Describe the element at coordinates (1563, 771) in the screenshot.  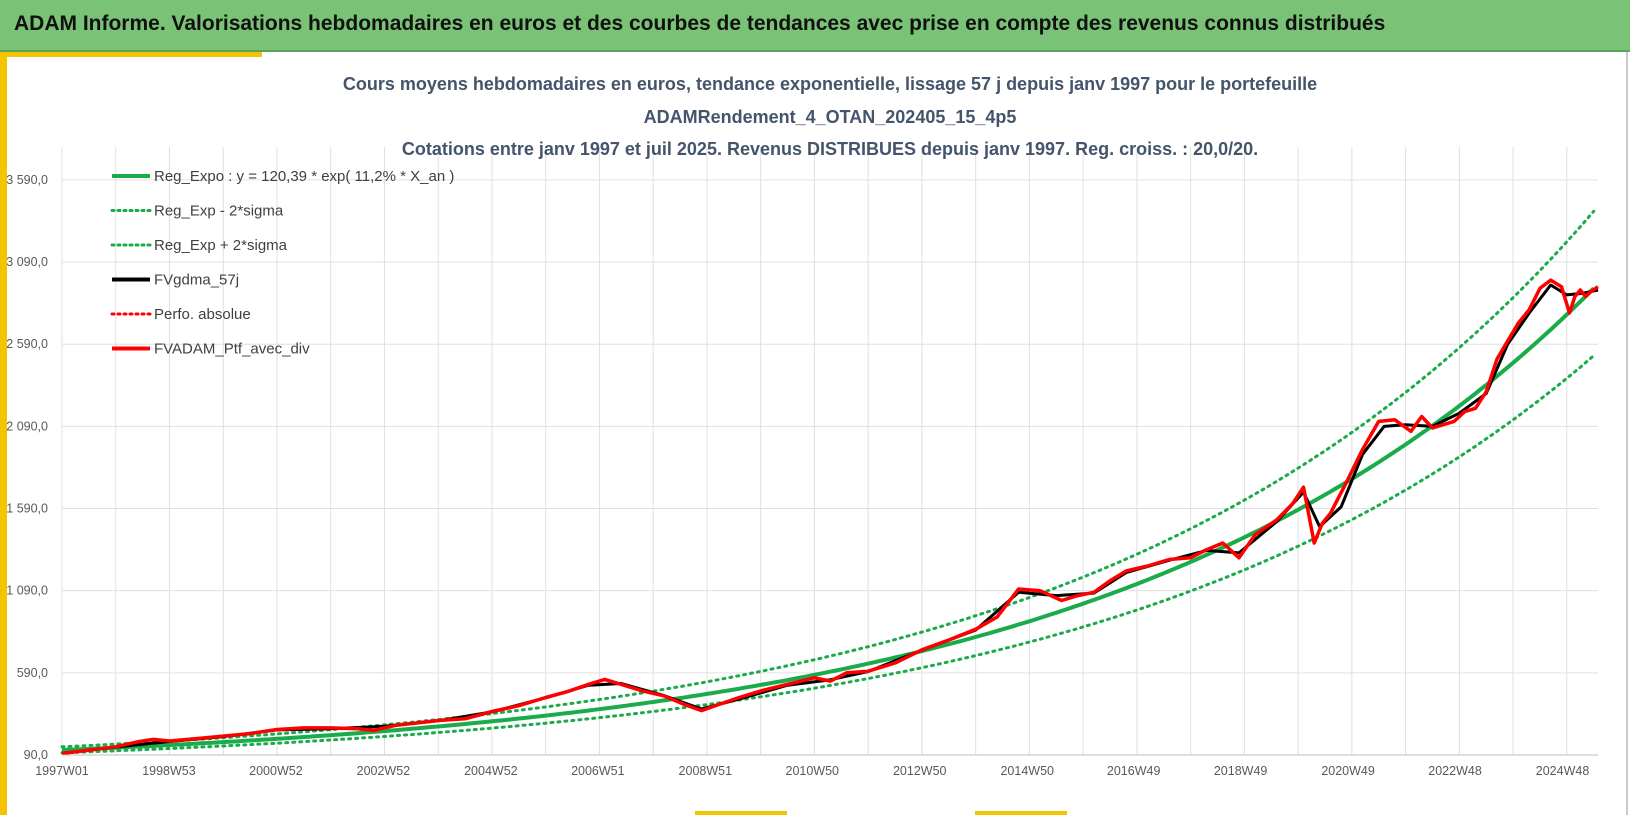
I see `x-tick-label: 2024W48` at that location.